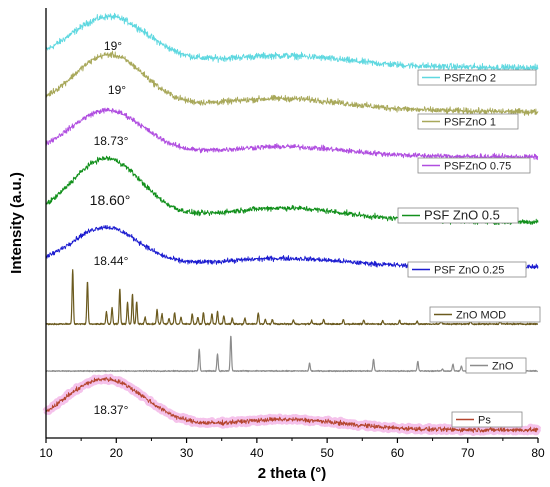 Image resolution: width=550 pixels, height=487 pixels. I want to click on x-tick-label: 80, so click(538, 453).